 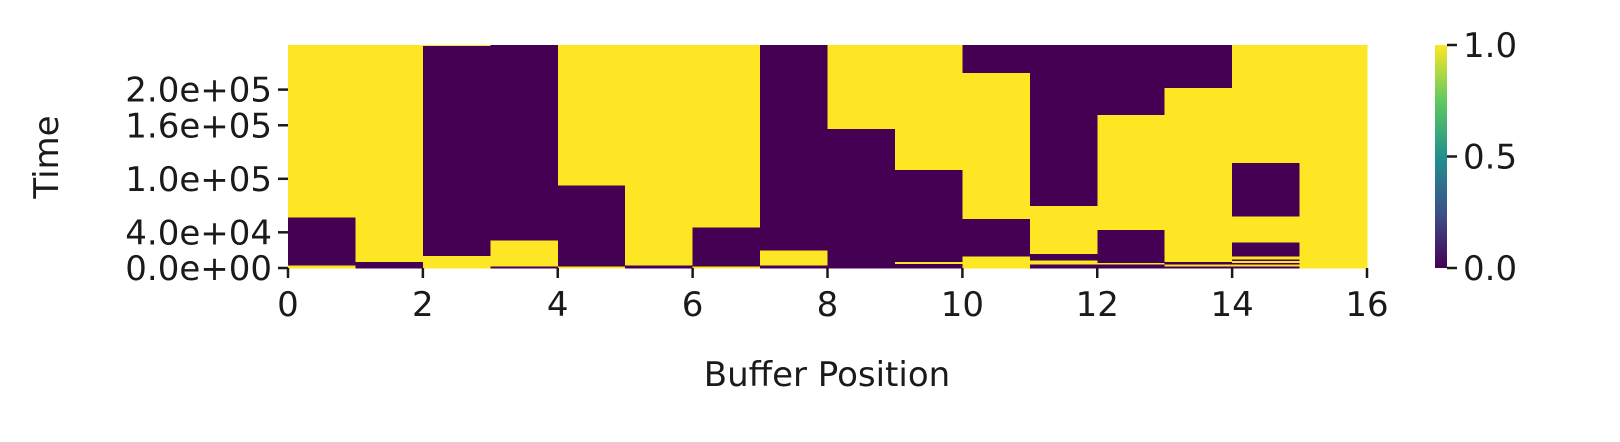 What do you see at coordinates (47, 157) in the screenshot?
I see `y-axis-title: Time` at bounding box center [47, 157].